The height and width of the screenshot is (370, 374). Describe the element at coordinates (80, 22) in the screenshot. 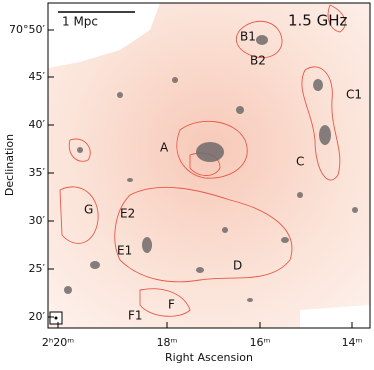

I see `scale-label: 1 Mpc` at that location.